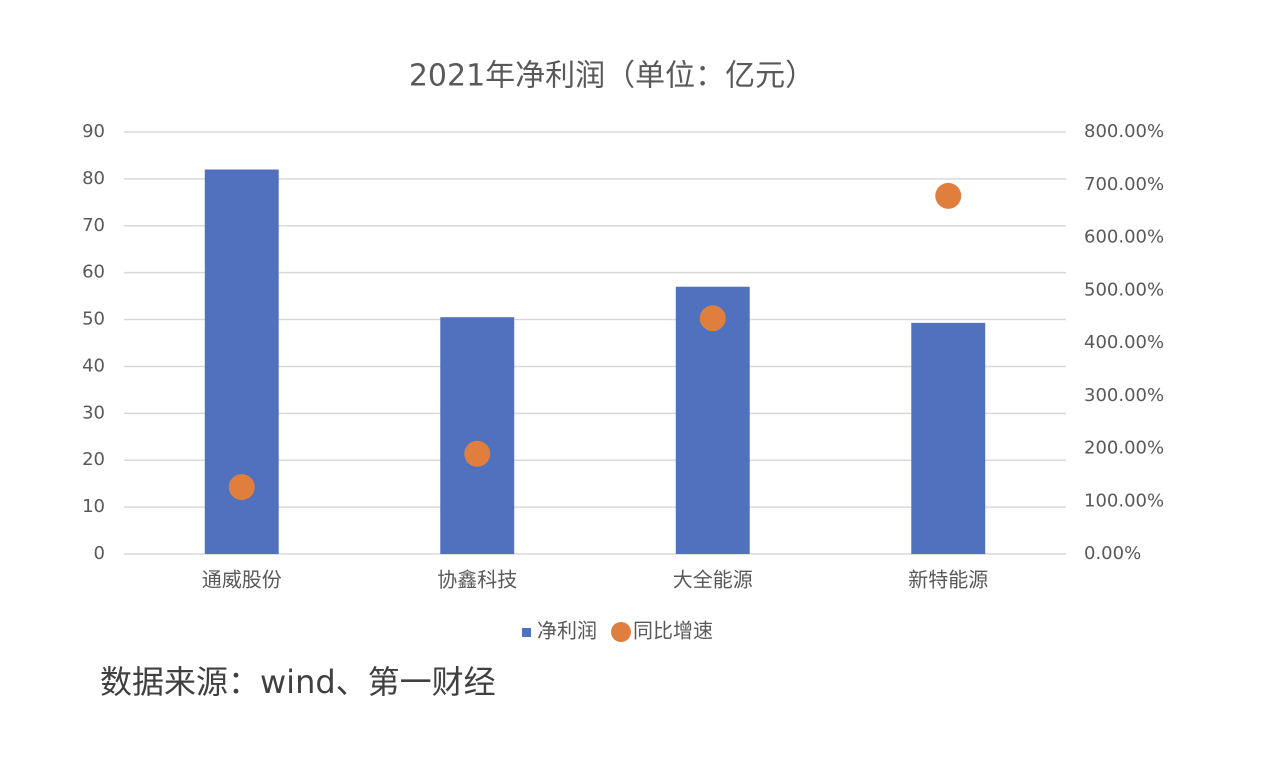  What do you see at coordinates (1124, 500) in the screenshot?
I see `y2-tick-label: 100.00%` at bounding box center [1124, 500].